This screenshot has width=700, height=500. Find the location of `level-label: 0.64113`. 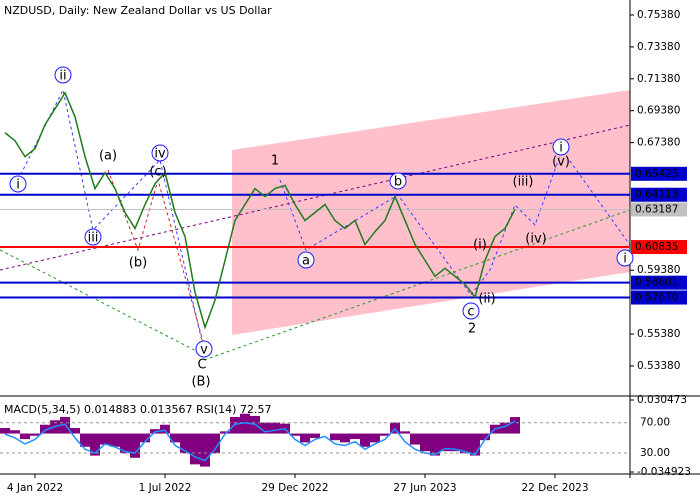

level-label: 0.64113 is located at coordinates (656, 195).